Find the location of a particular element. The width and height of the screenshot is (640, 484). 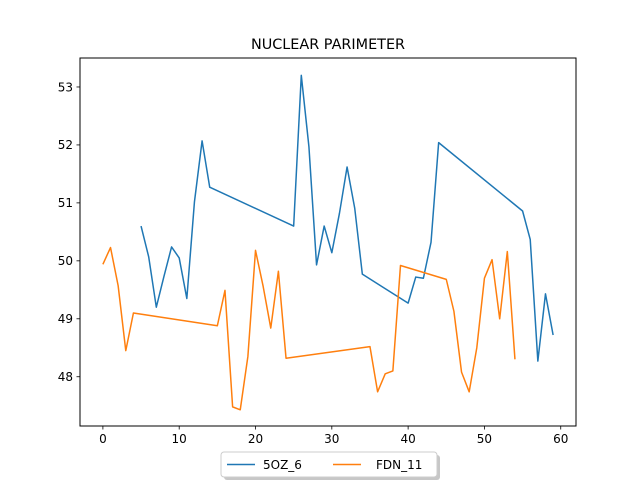

legend-frame is located at coordinates (329, 464).